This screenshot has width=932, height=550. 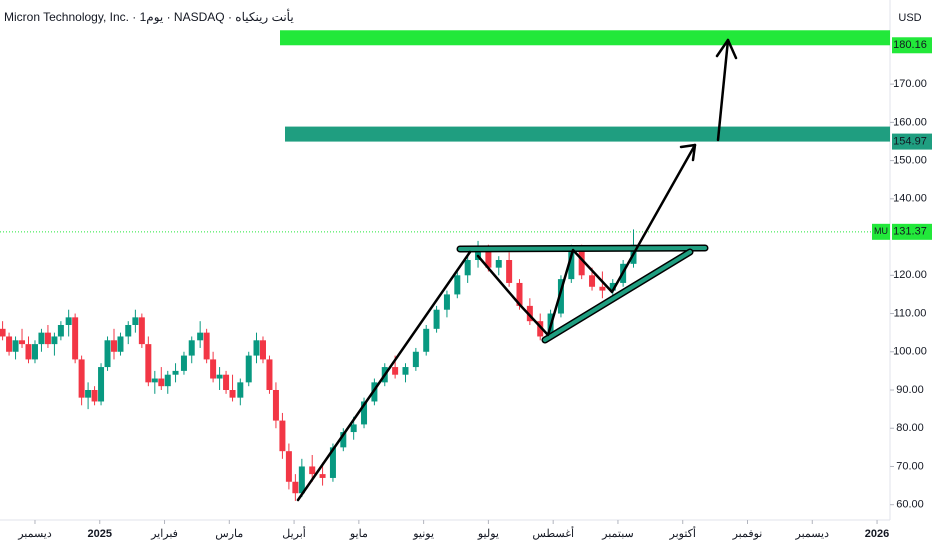 I want to click on resistance-line, so click(x=582, y=248).